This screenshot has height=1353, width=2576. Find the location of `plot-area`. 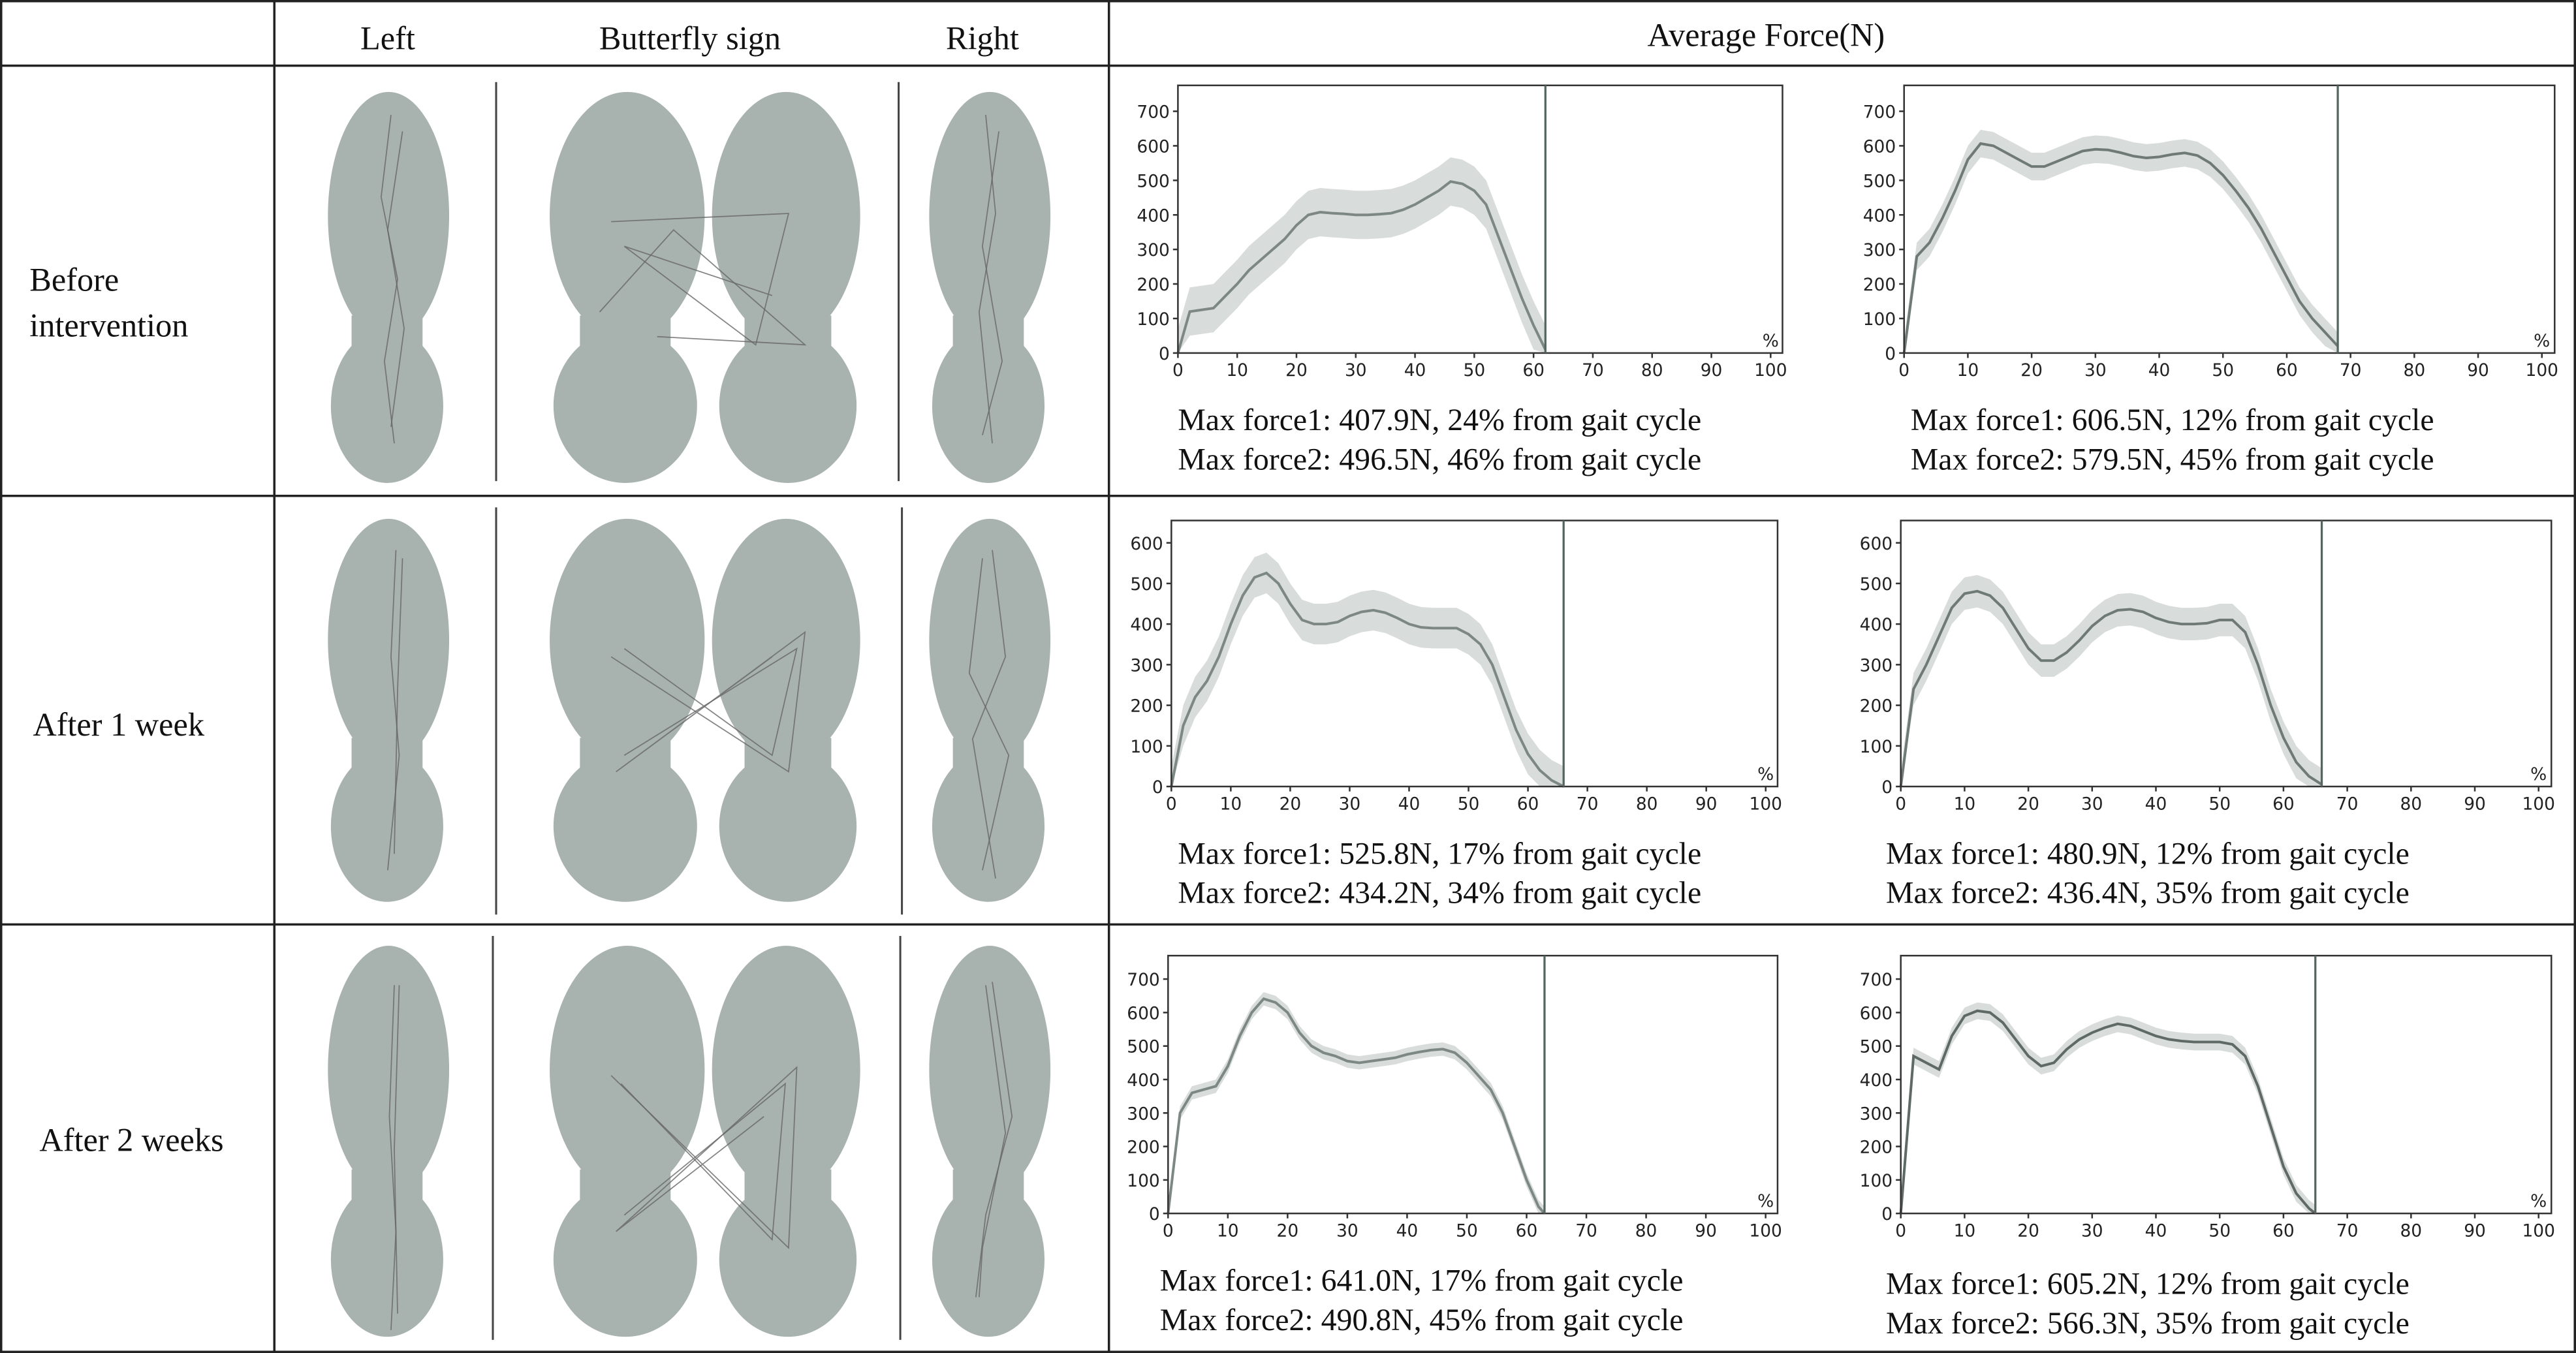

plot-area is located at coordinates (2229, 219).